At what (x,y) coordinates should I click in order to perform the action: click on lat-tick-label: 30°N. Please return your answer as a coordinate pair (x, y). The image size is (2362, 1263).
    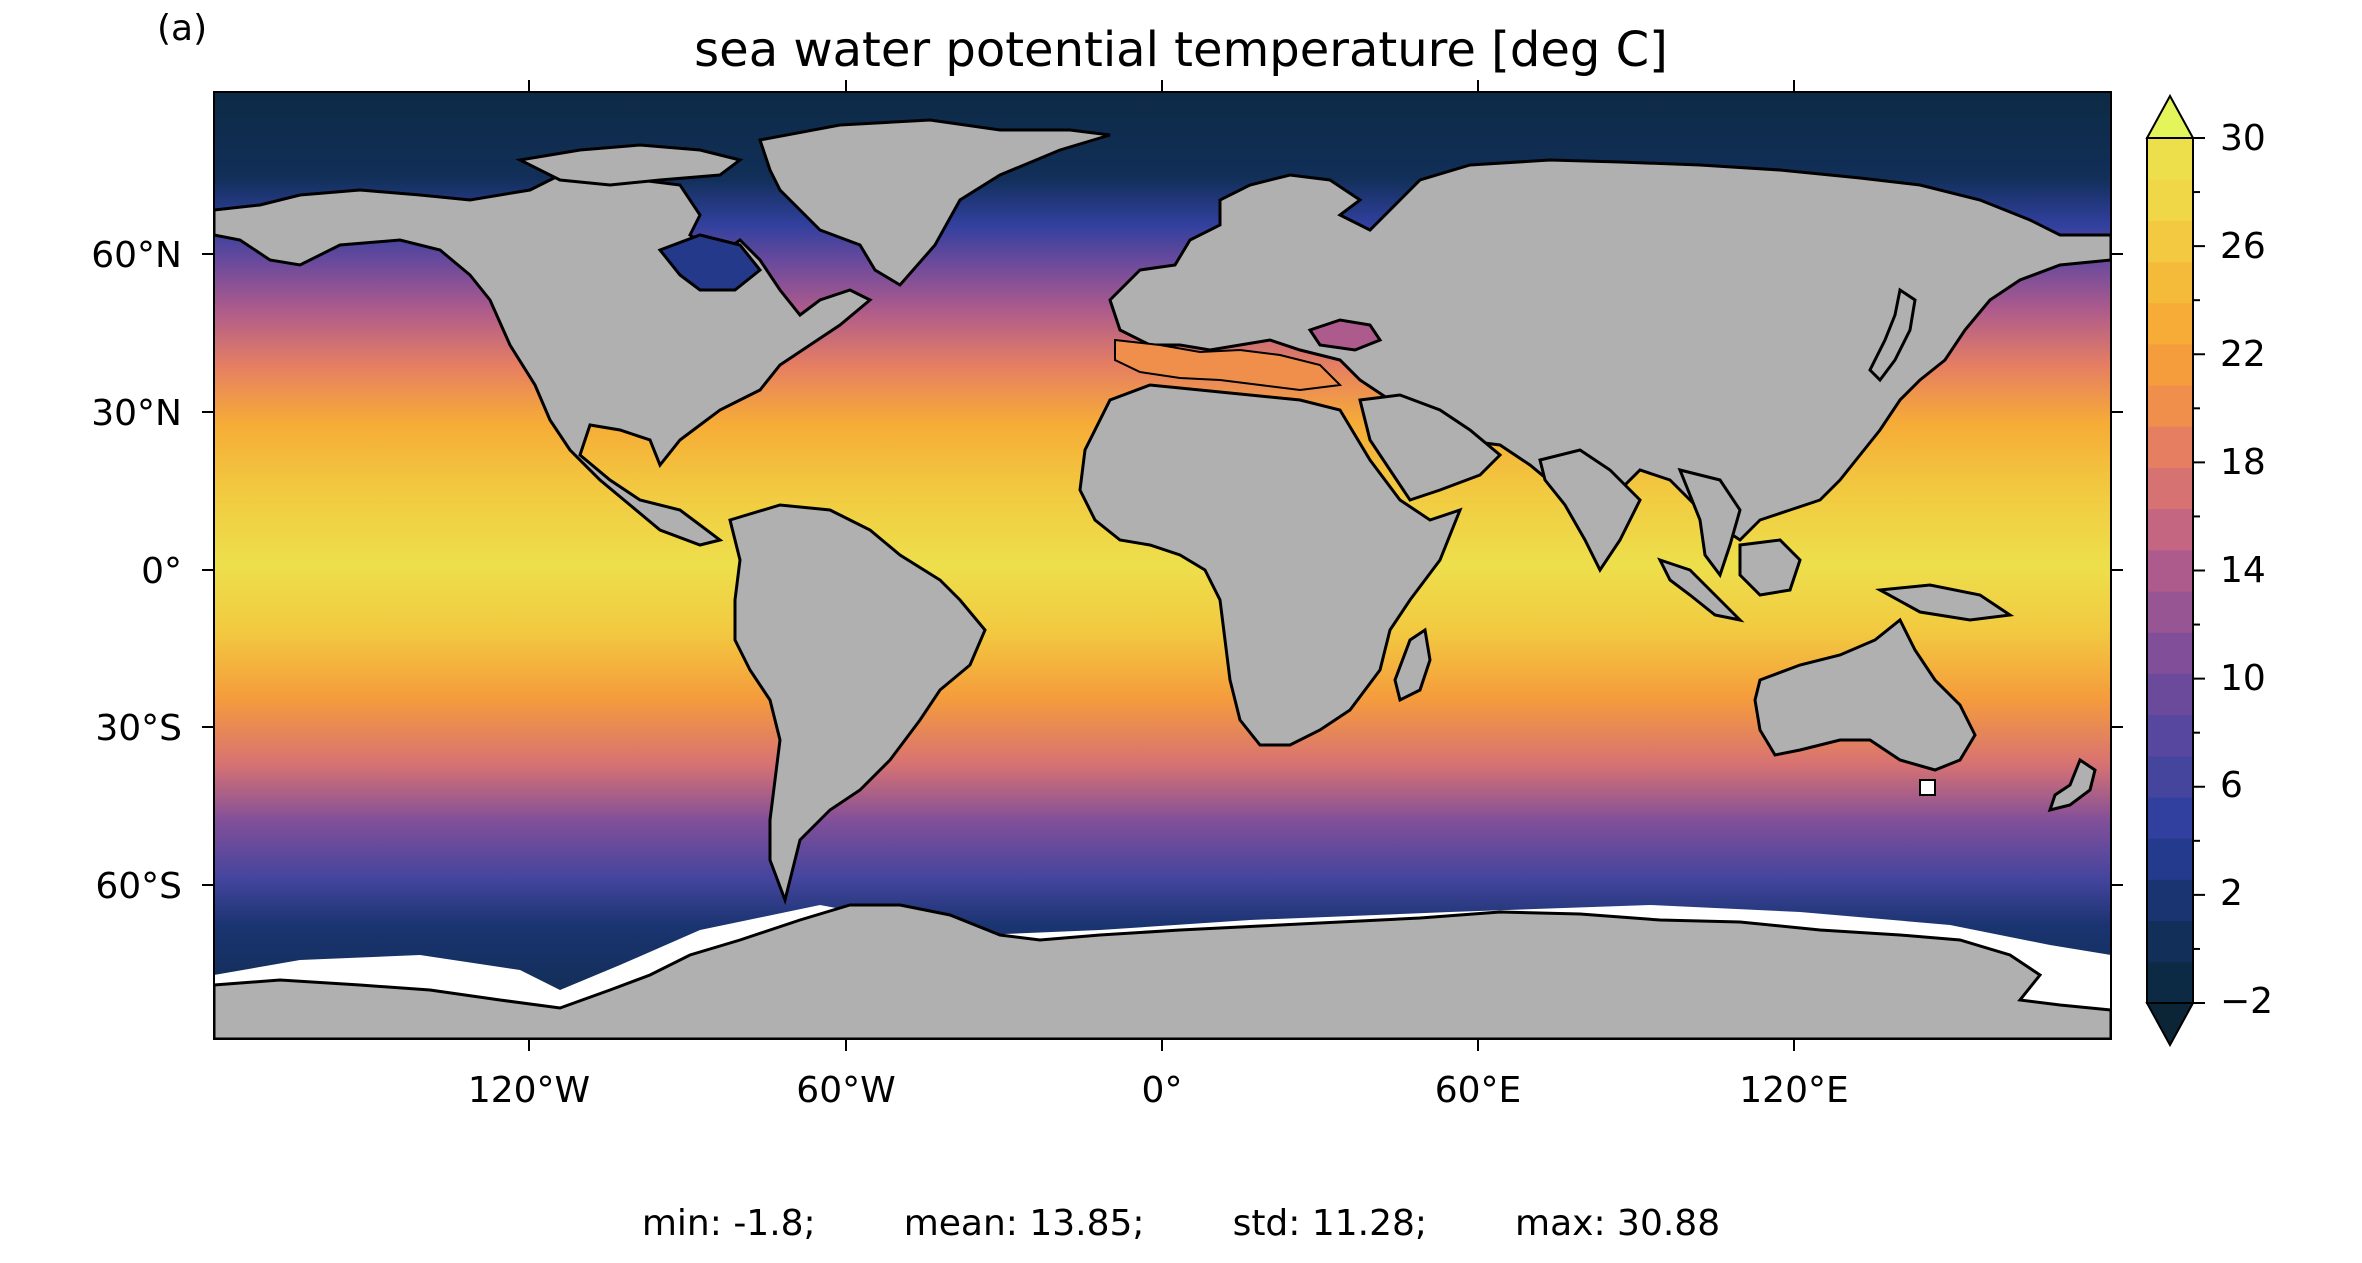
    Looking at the image, I should click on (136, 413).